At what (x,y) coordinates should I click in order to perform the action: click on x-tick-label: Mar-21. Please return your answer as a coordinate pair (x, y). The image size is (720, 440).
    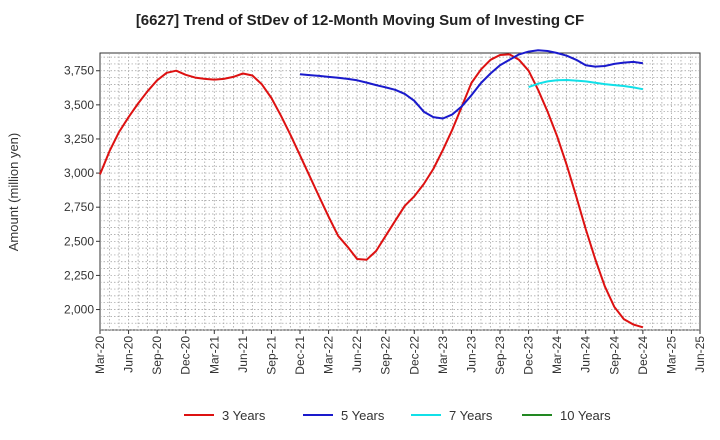
    Looking at the image, I should click on (214, 355).